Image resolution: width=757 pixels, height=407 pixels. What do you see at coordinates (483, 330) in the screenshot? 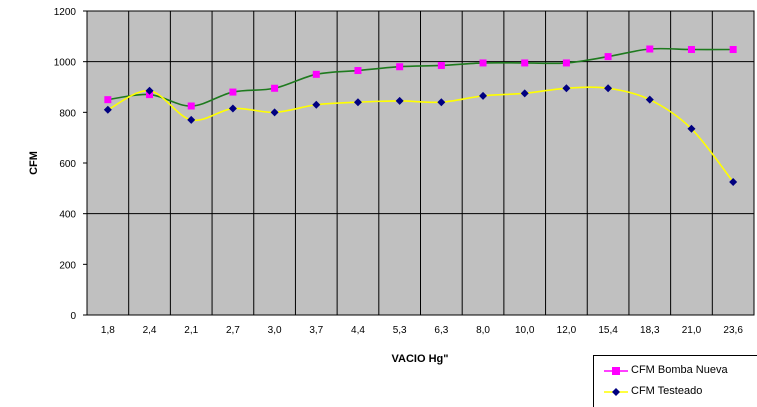
I see `x-tick-label: 8,0` at bounding box center [483, 330].